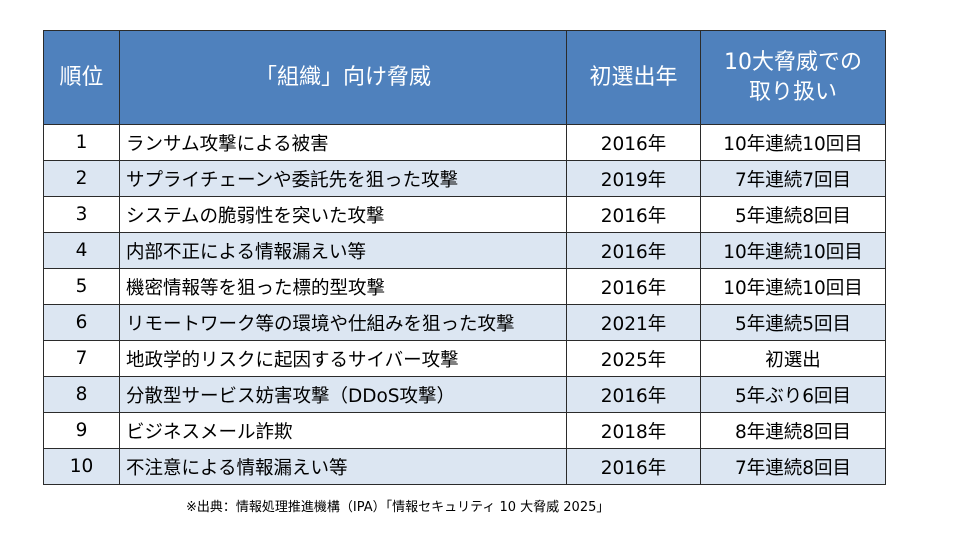 This screenshot has width=960, height=540. Describe the element at coordinates (793, 430) in the screenshot. I see `treatment-cell: 8年連続8回目` at that location.